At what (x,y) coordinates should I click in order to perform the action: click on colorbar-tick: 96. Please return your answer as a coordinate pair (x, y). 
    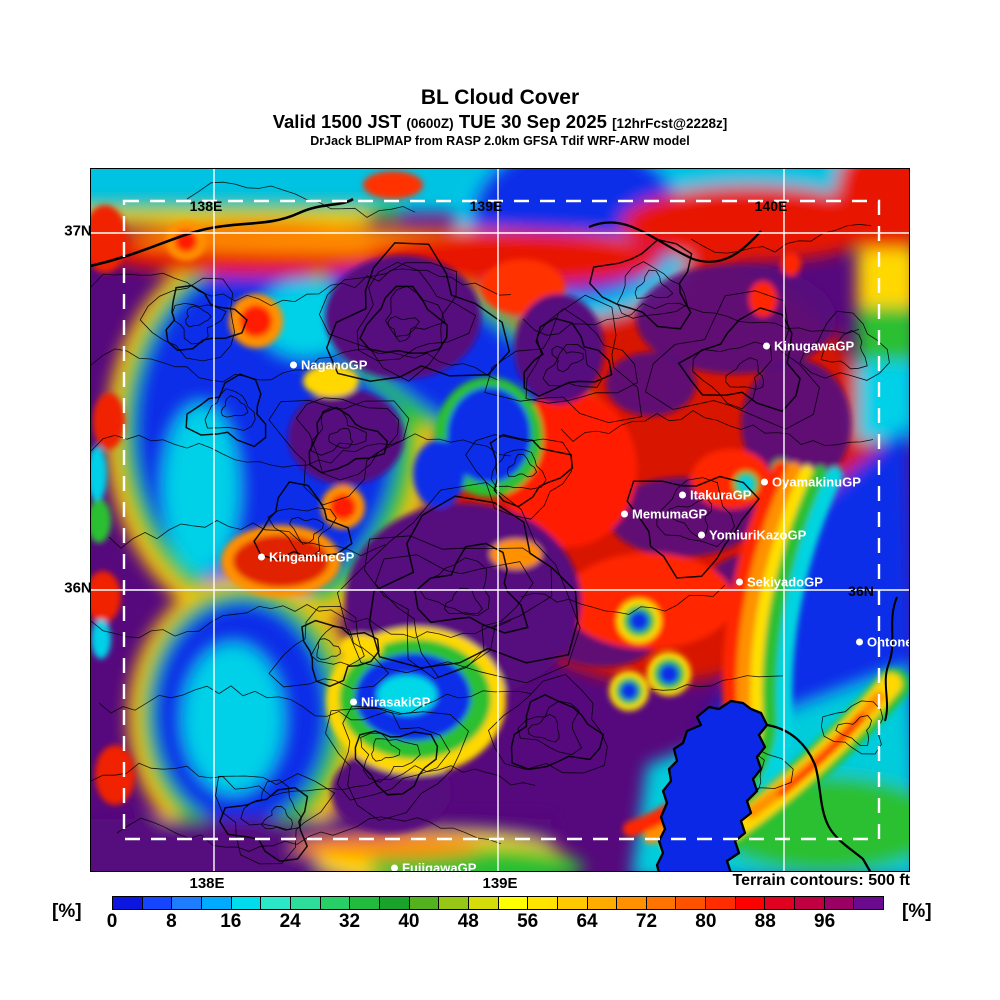
    Looking at the image, I should click on (825, 921).